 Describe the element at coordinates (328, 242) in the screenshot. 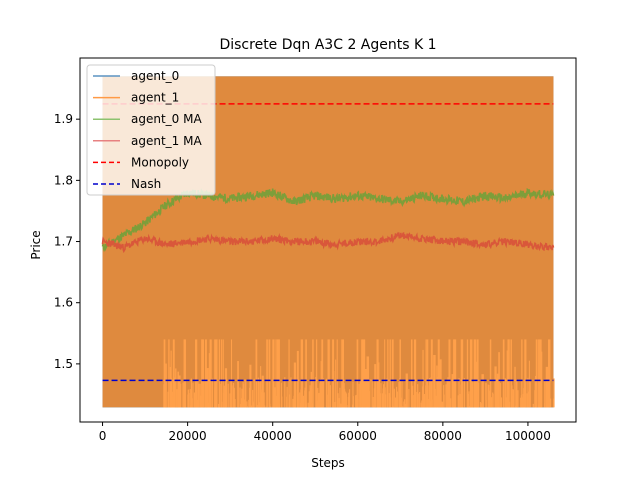

I see `agent-1-ma-line` at that location.